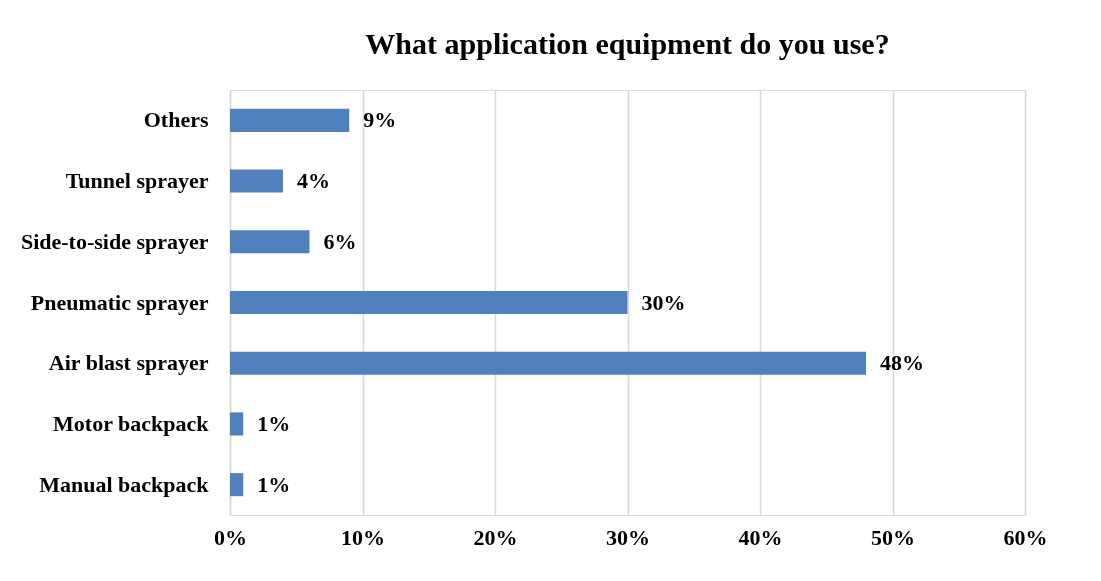 Image resolution: width=1101 pixels, height=581 pixels. Describe the element at coordinates (119, 302) in the screenshot. I see `y-tick-label: Pneumatic sprayer` at that location.